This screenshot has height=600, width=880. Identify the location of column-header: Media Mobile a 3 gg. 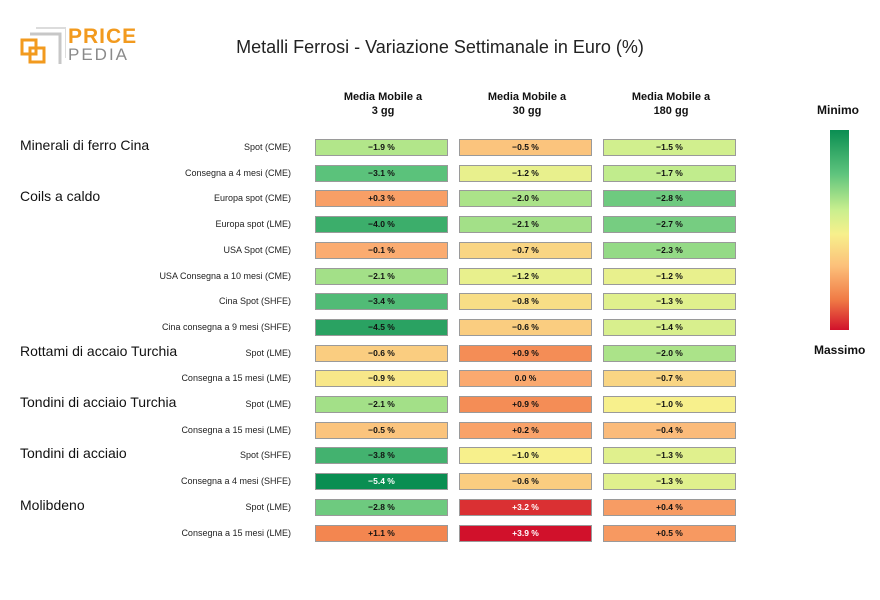
(383, 104).